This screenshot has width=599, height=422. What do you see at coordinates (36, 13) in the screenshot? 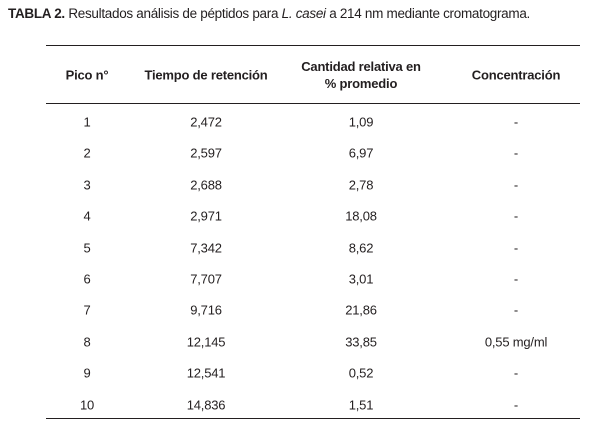
I see `caption-label: TABLA 2.` at bounding box center [36, 13].